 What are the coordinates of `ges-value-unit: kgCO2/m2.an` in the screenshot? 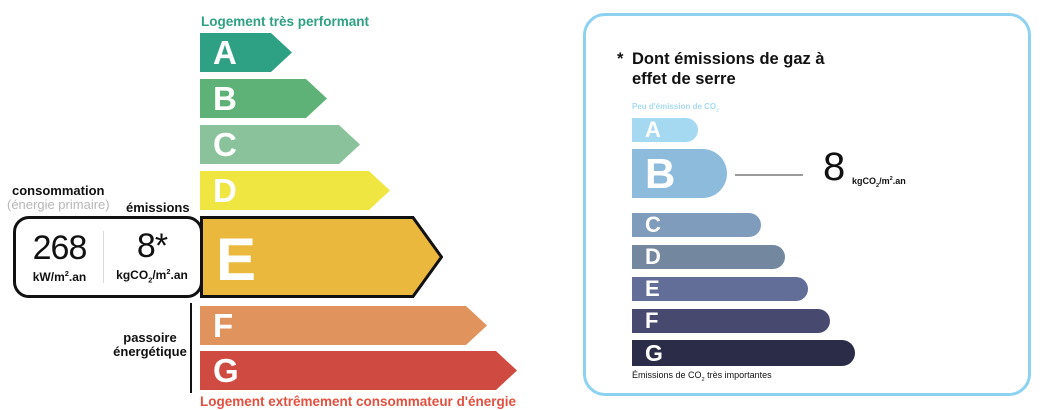 It's located at (879, 182).